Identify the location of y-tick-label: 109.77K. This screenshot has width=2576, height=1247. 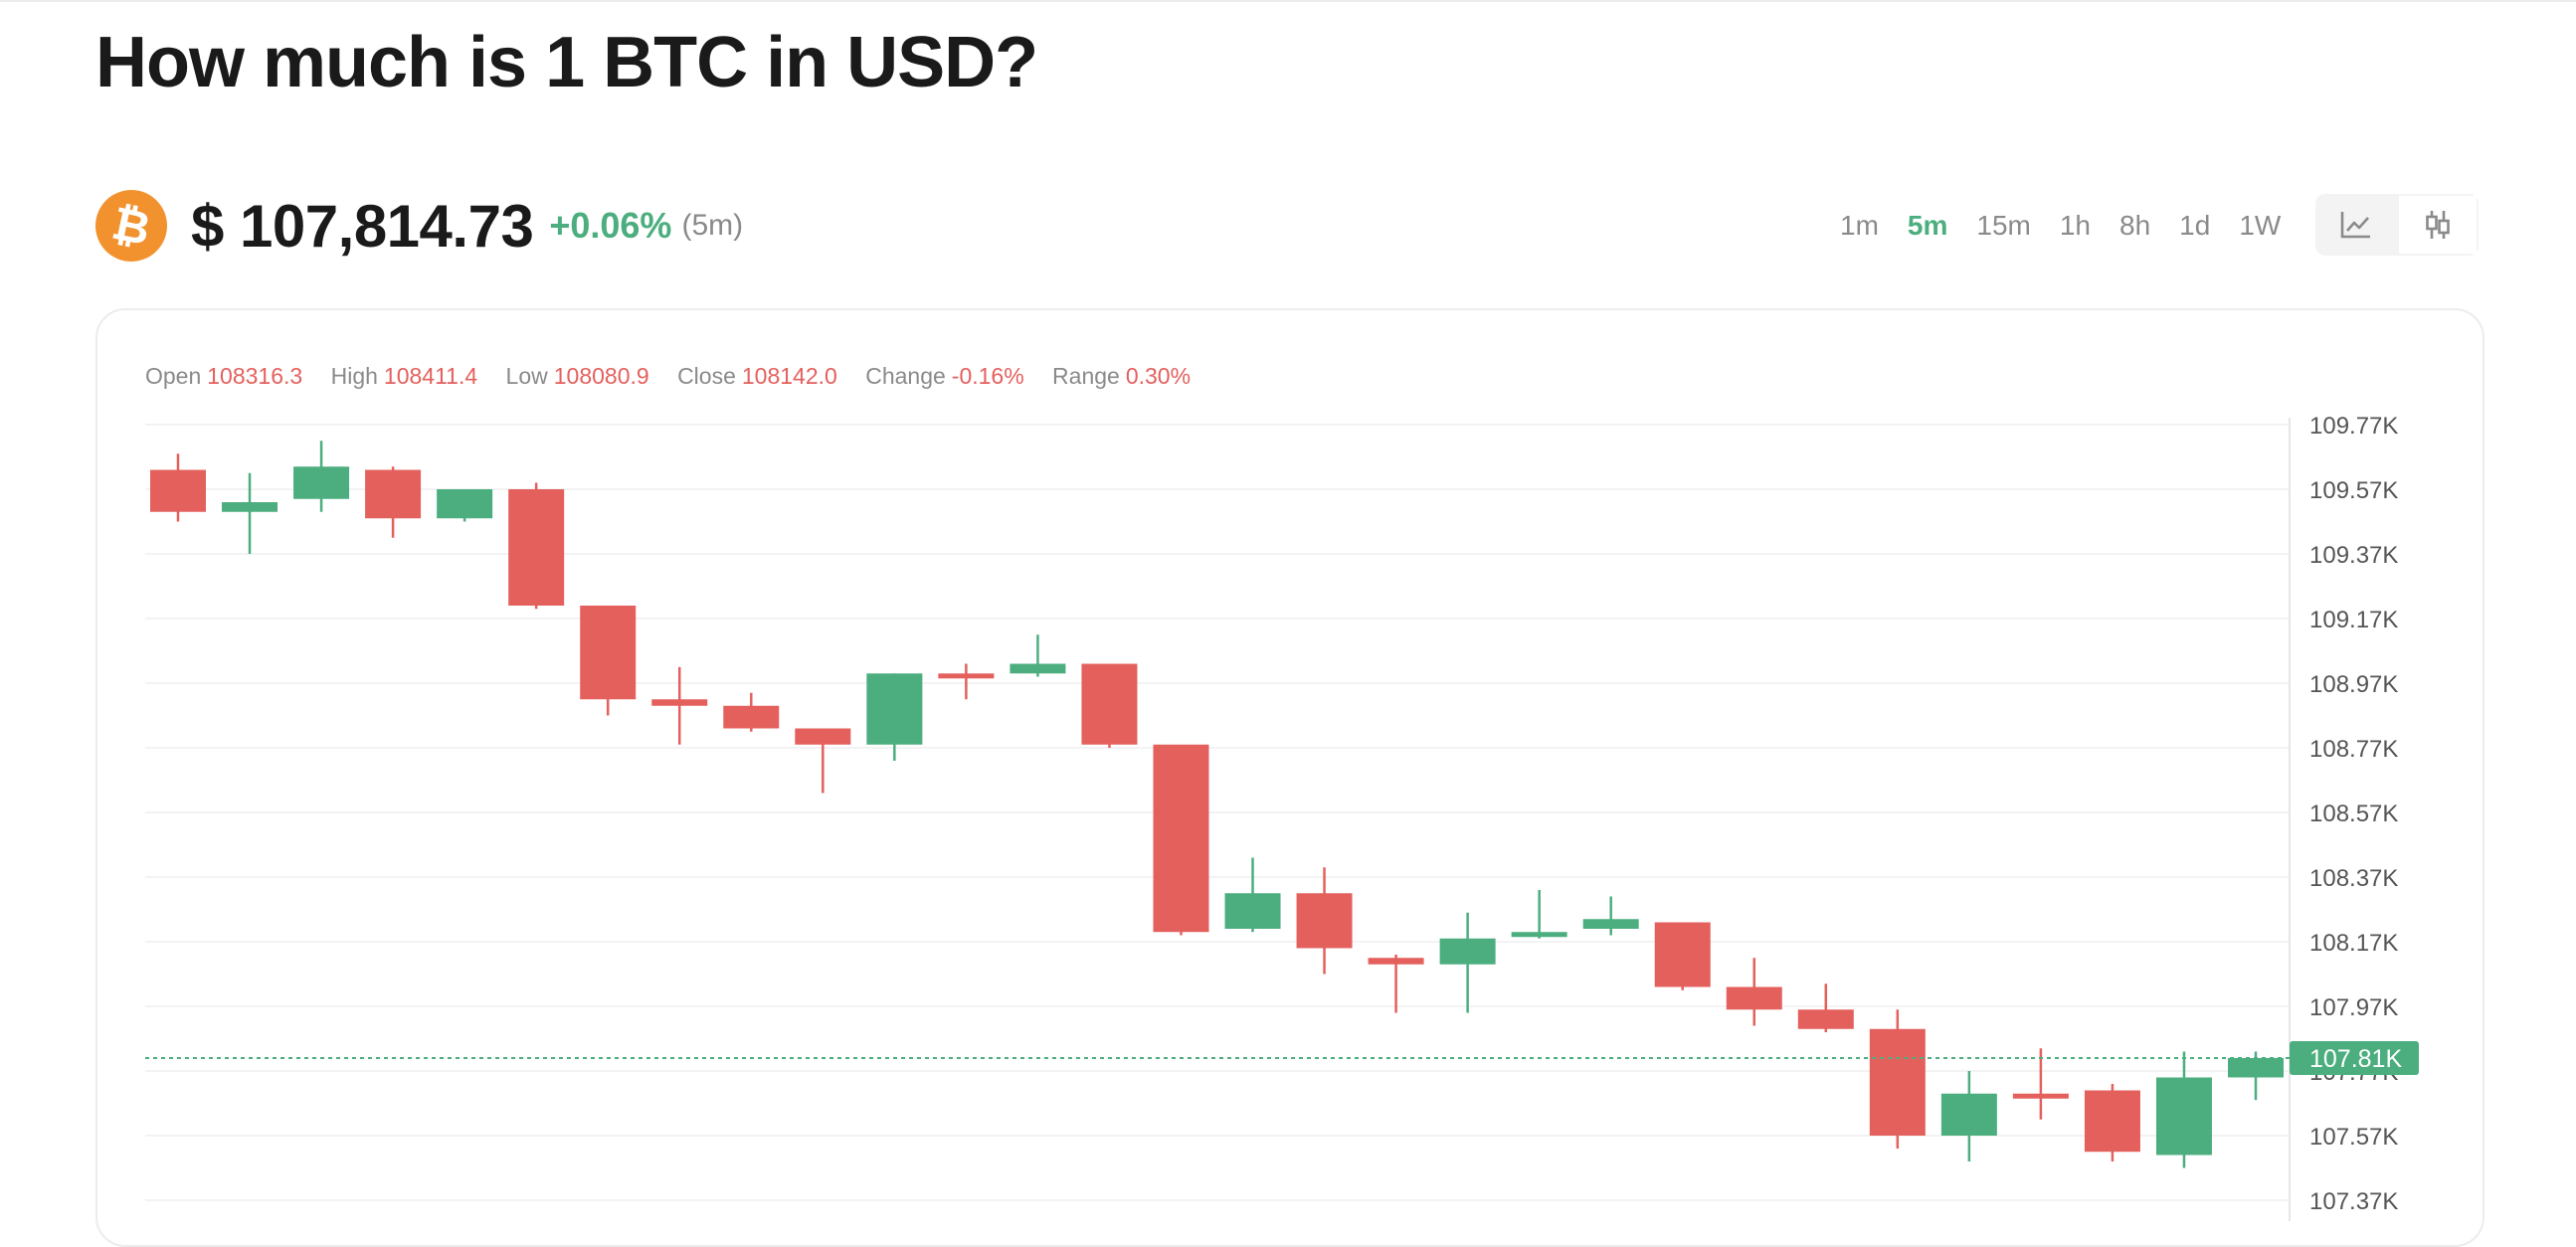
(2353, 426).